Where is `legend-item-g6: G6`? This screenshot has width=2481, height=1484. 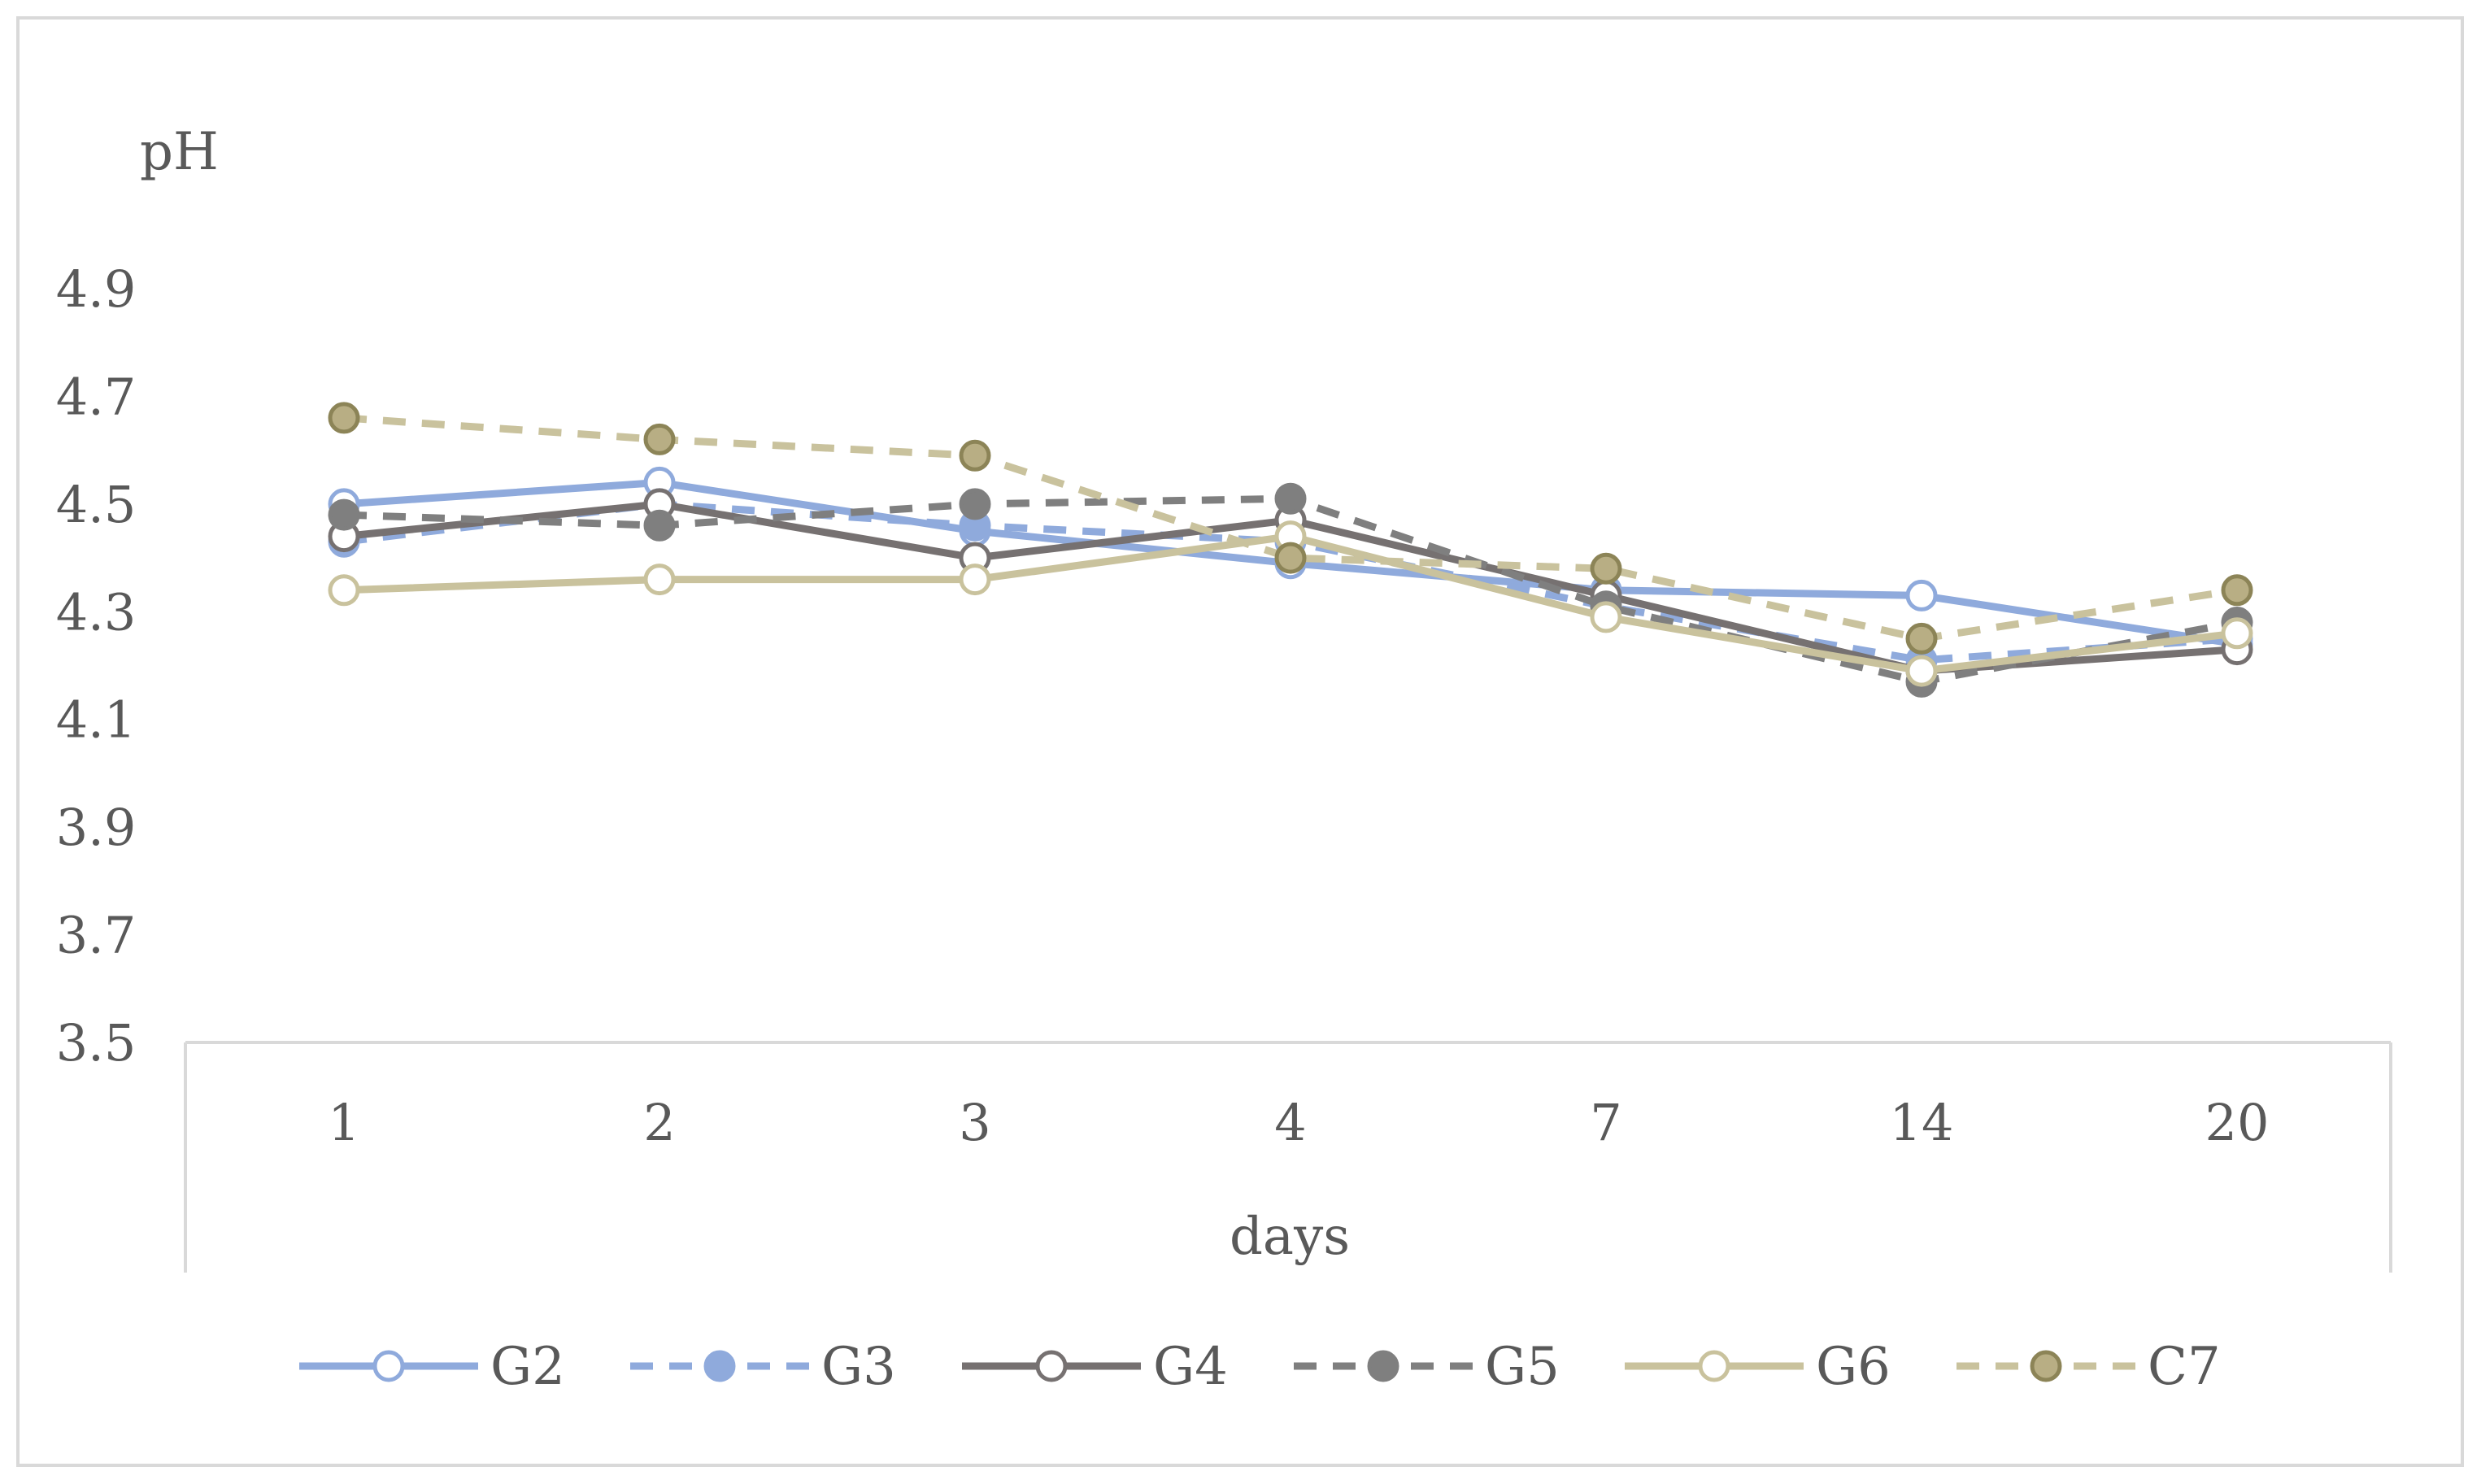 legend-item-g6: G6 is located at coordinates (1758, 1367).